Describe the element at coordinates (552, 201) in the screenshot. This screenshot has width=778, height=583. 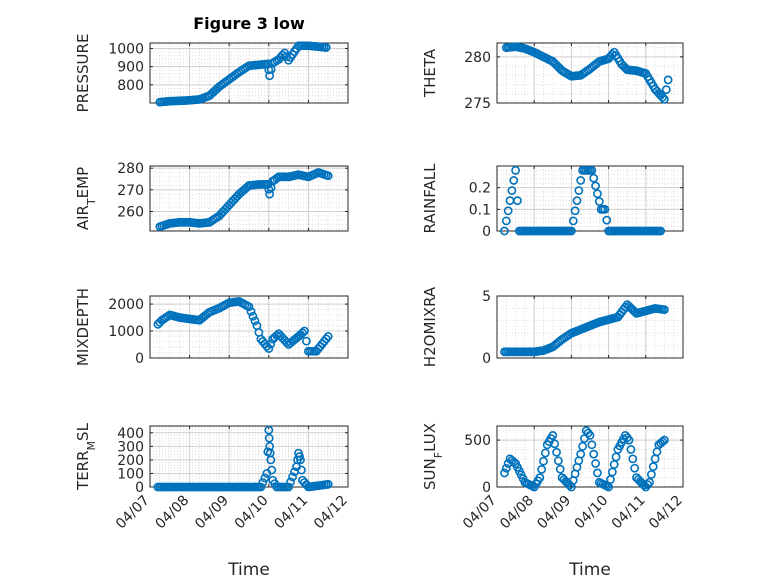
I see `subplot-4: 0 0.1 0.2 RAINFALL` at that location.